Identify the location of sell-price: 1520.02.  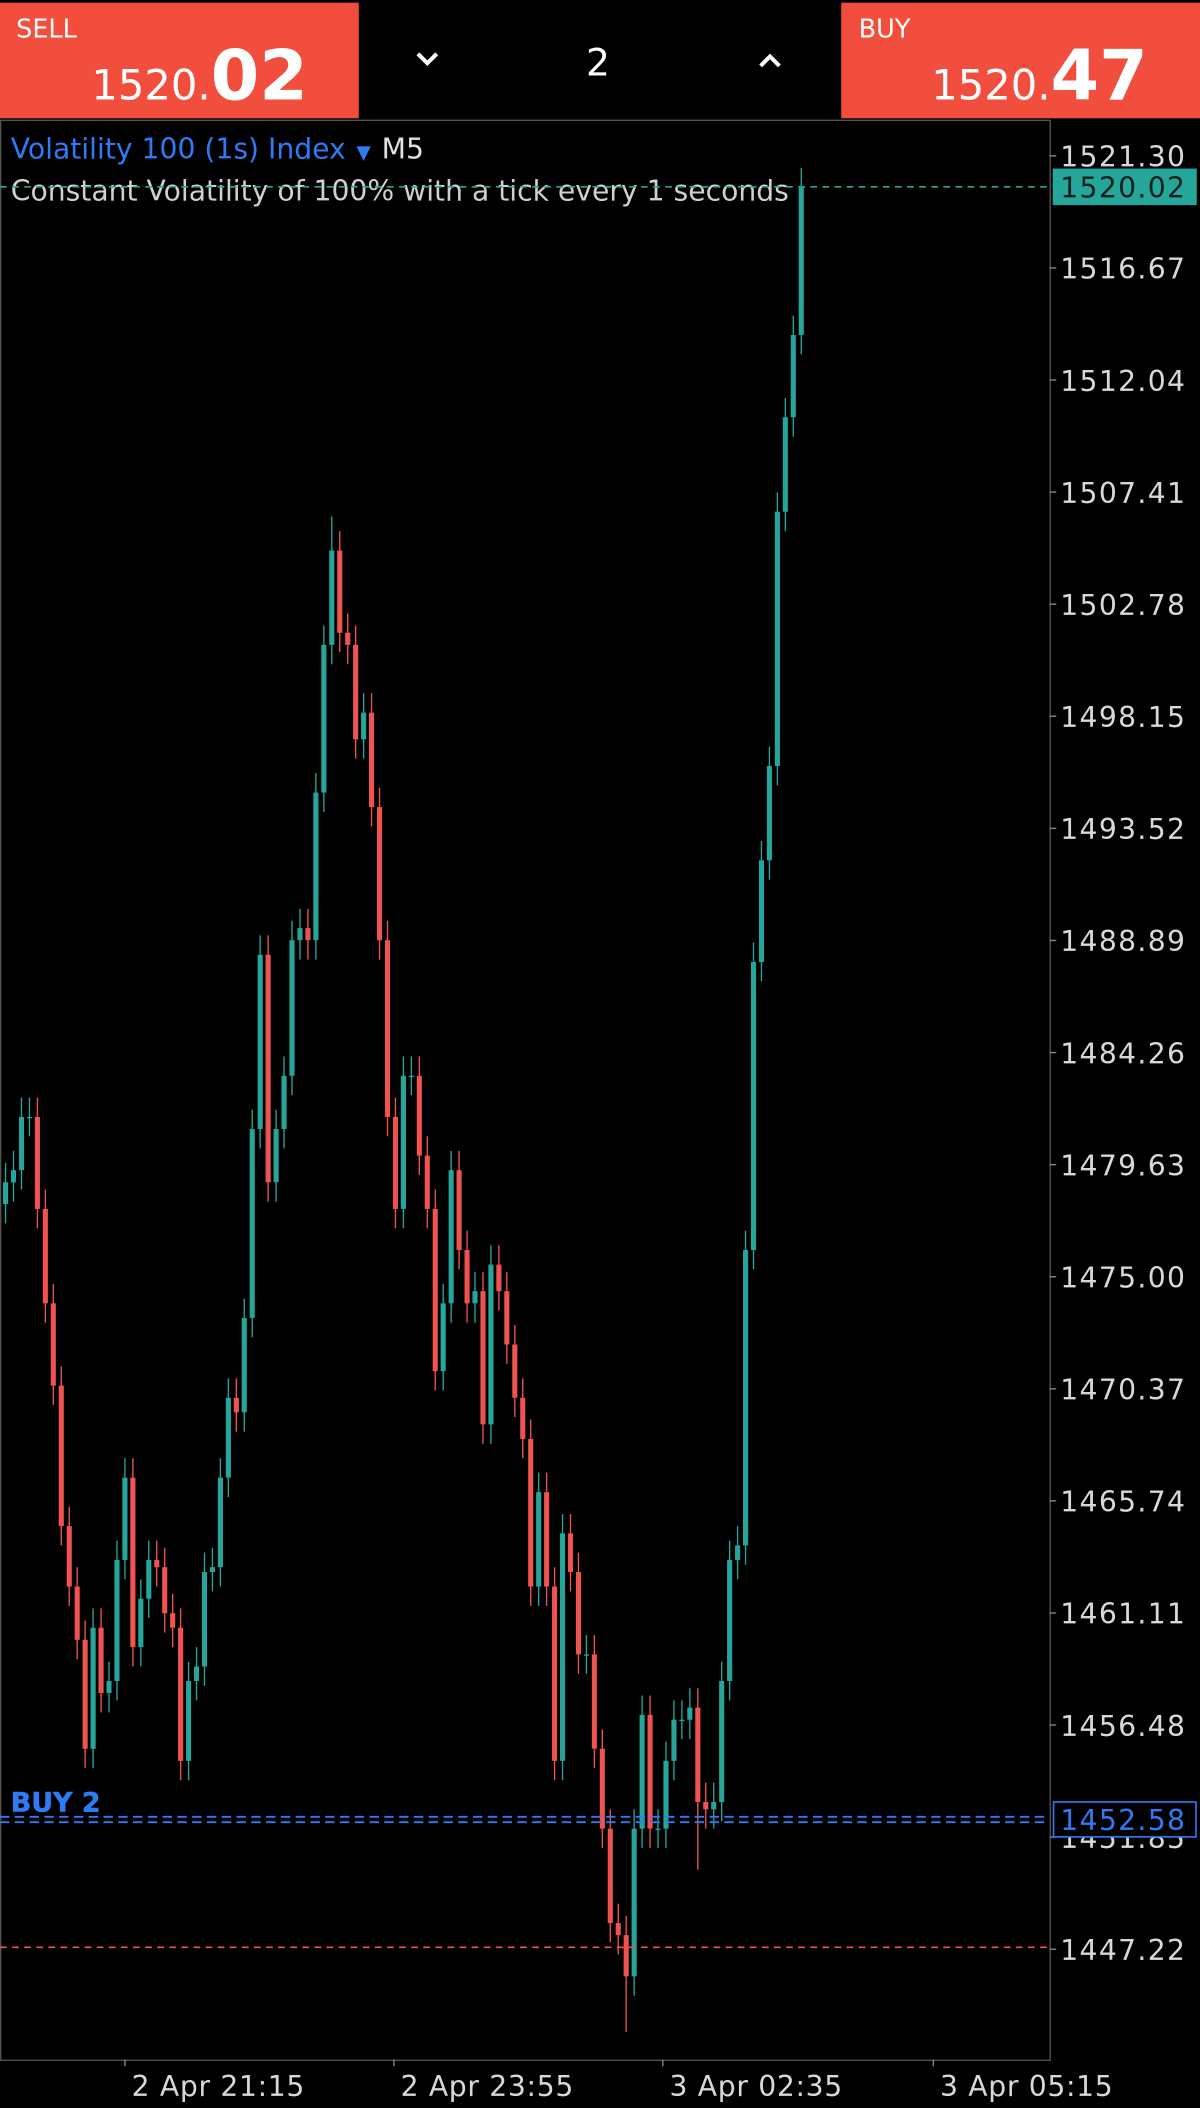
(199, 75).